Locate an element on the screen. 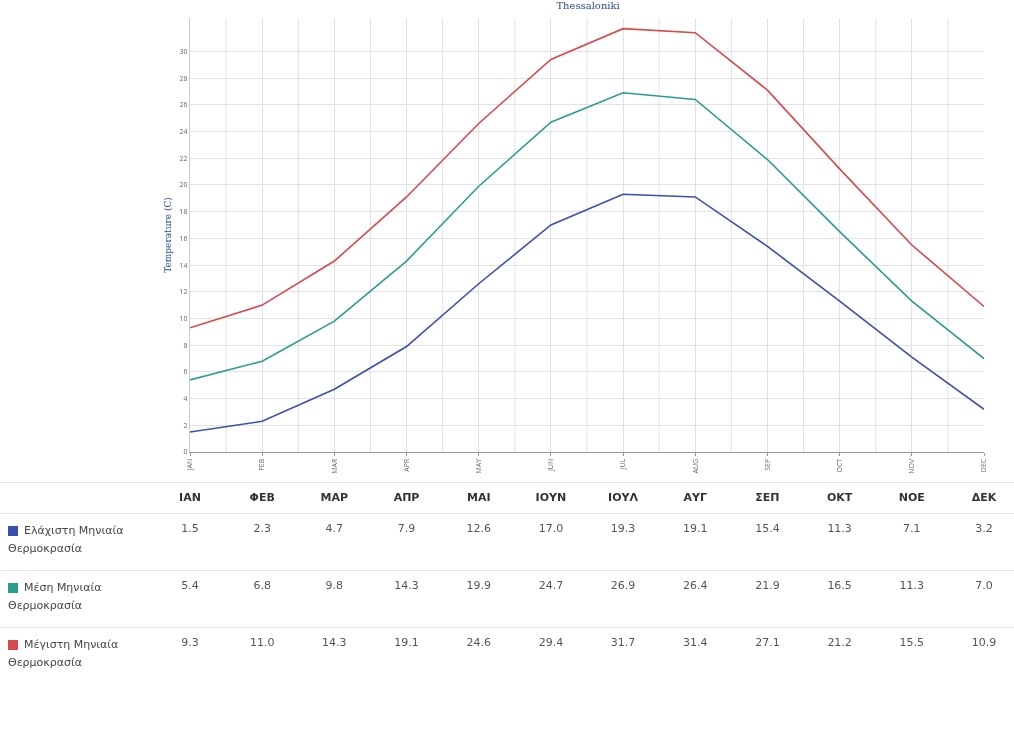 This screenshot has height=742, width=1014. text: ΟΚΤ is located at coordinates (839, 497).